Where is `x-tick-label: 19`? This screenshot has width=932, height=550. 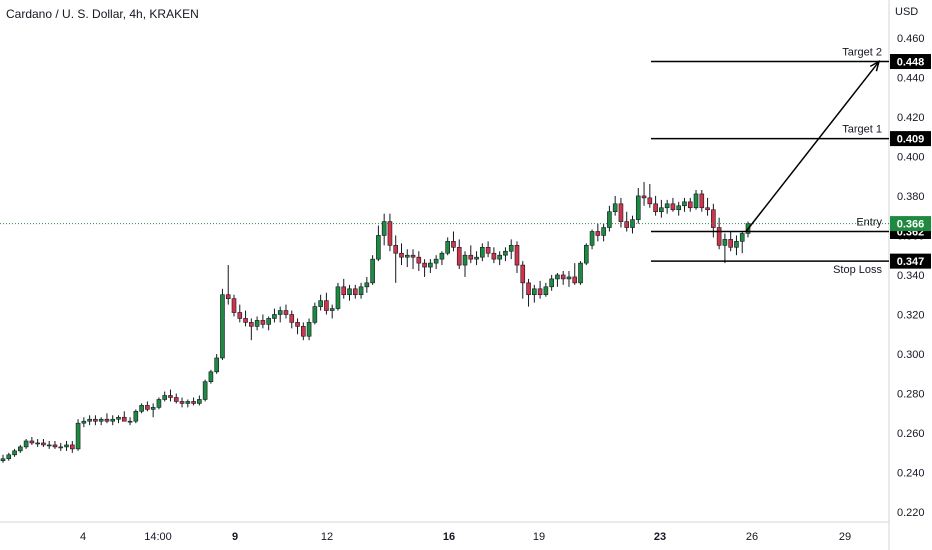
x-tick-label: 19 is located at coordinates (539, 537).